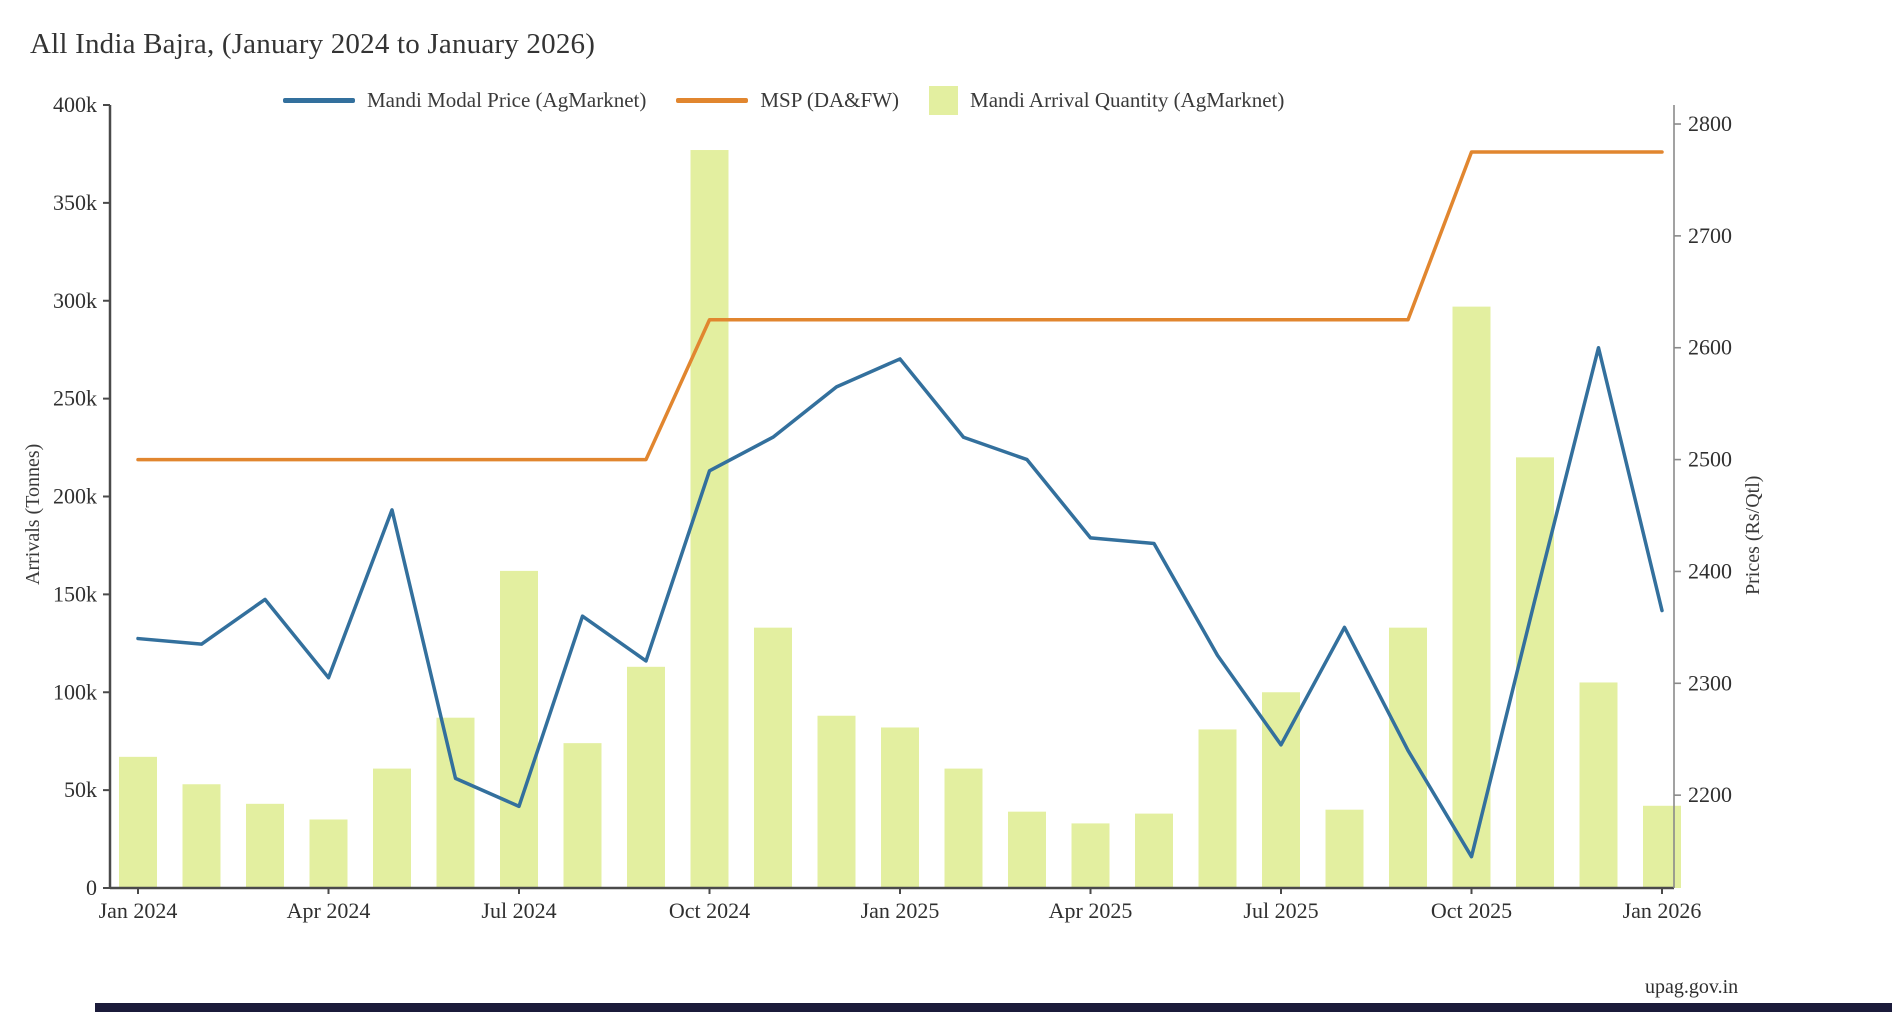 This screenshot has height=1012, width=1892. What do you see at coordinates (80, 789) in the screenshot?
I see `left-tick-label: 50k` at bounding box center [80, 789].